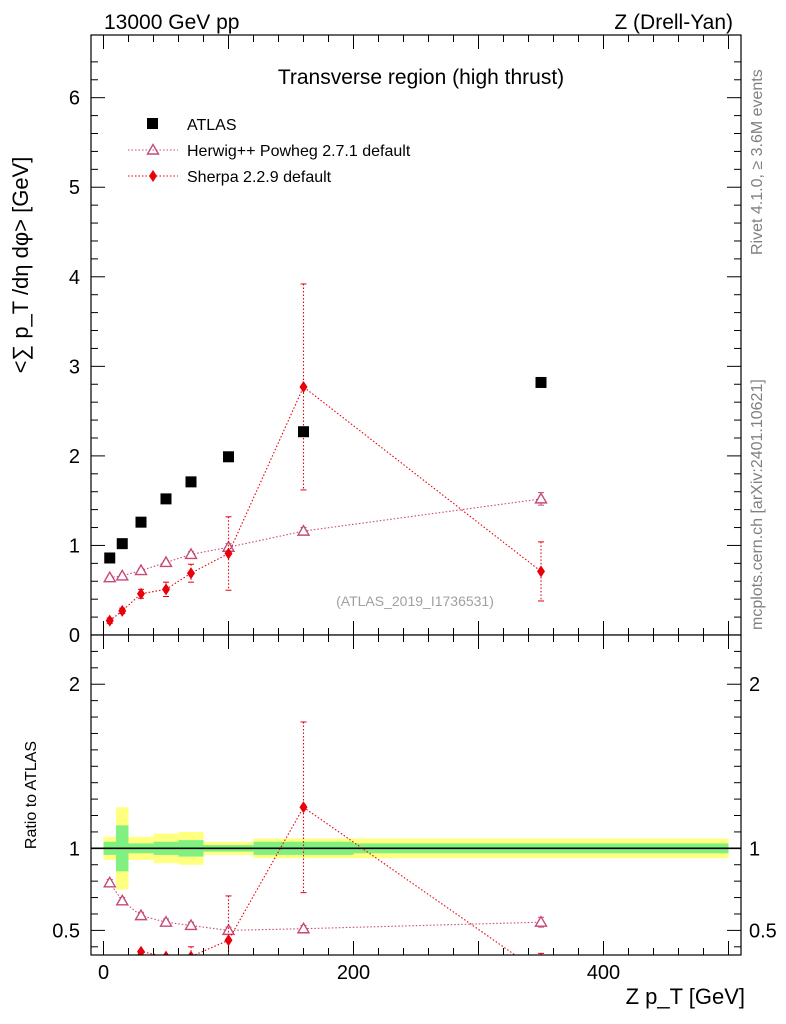 The image size is (786, 1024). I want to click on main-y-tick-label: 5, so click(74, 188).